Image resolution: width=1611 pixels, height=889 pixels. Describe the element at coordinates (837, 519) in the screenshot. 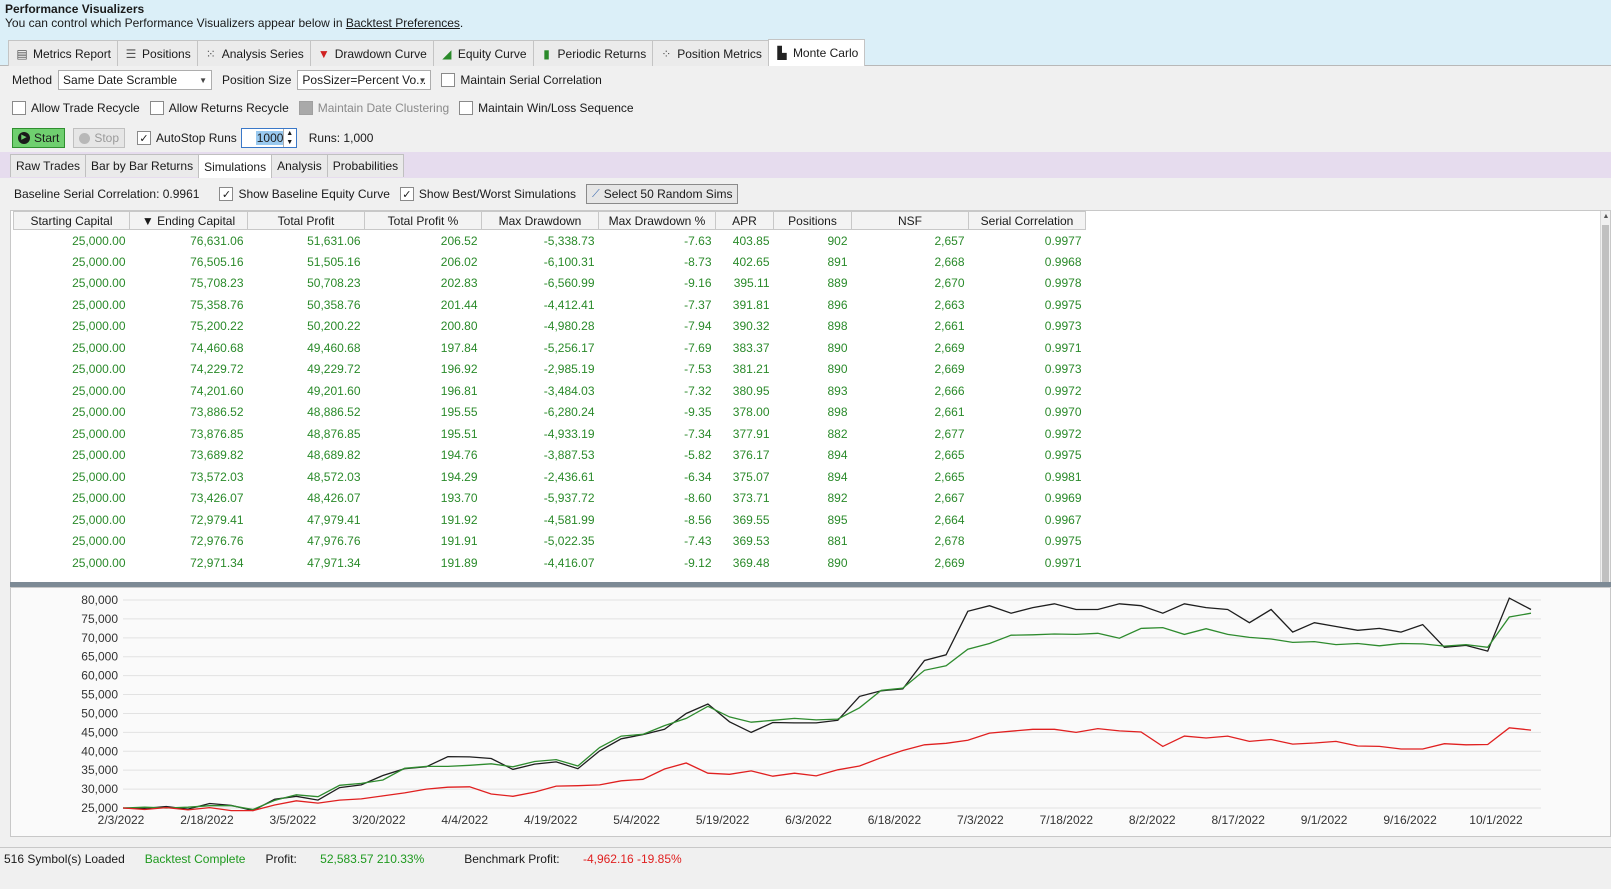

I see `table-cell: 895` at that location.